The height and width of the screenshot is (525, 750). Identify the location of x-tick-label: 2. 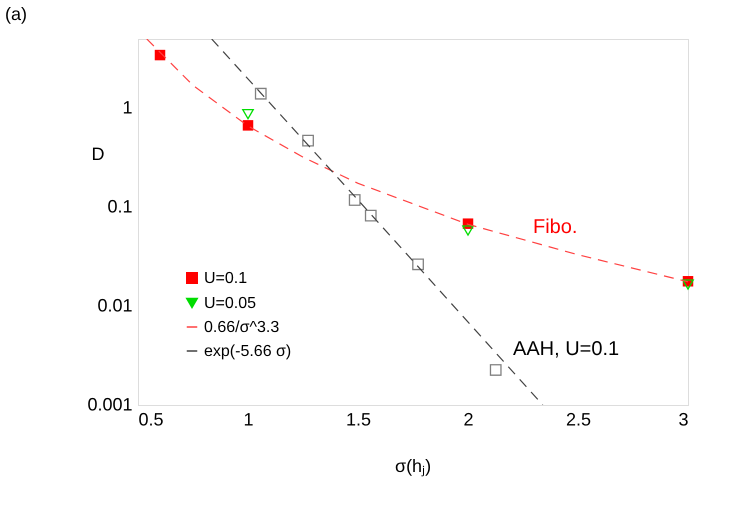
(468, 420).